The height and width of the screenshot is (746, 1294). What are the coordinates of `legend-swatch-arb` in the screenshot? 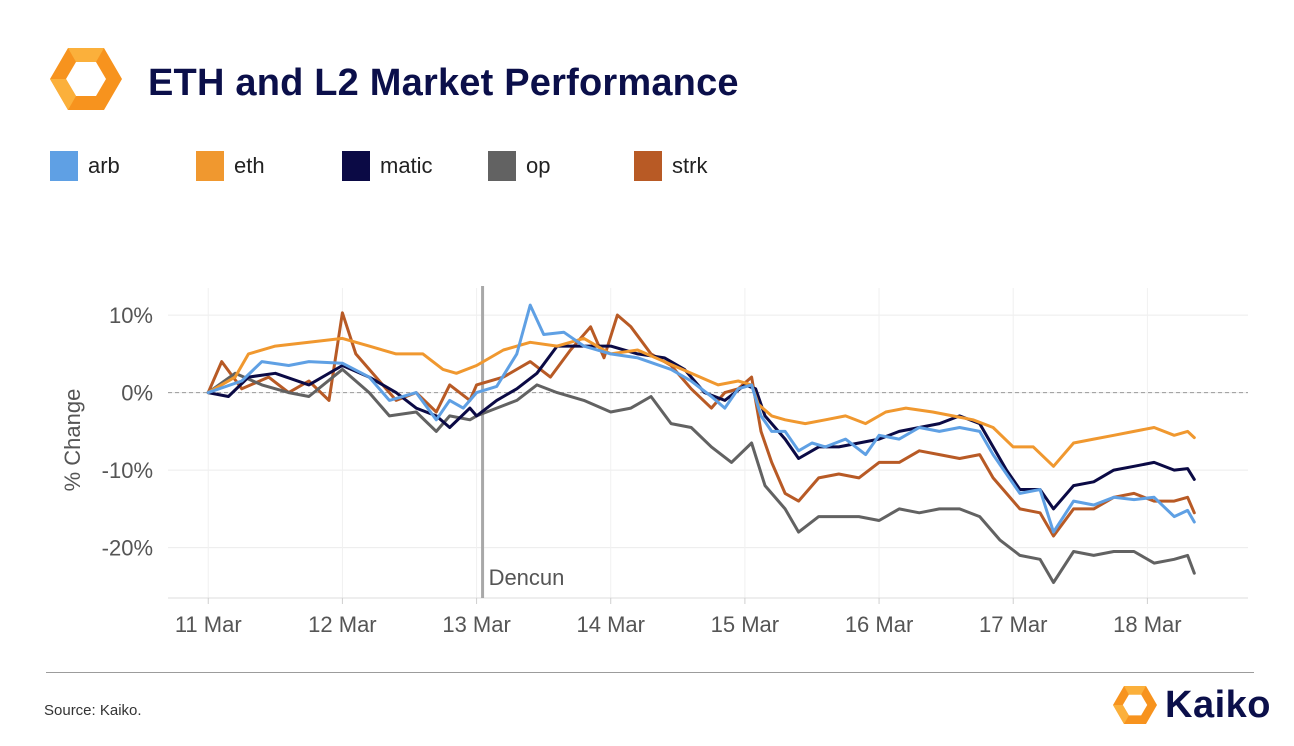 It's located at (64, 166).